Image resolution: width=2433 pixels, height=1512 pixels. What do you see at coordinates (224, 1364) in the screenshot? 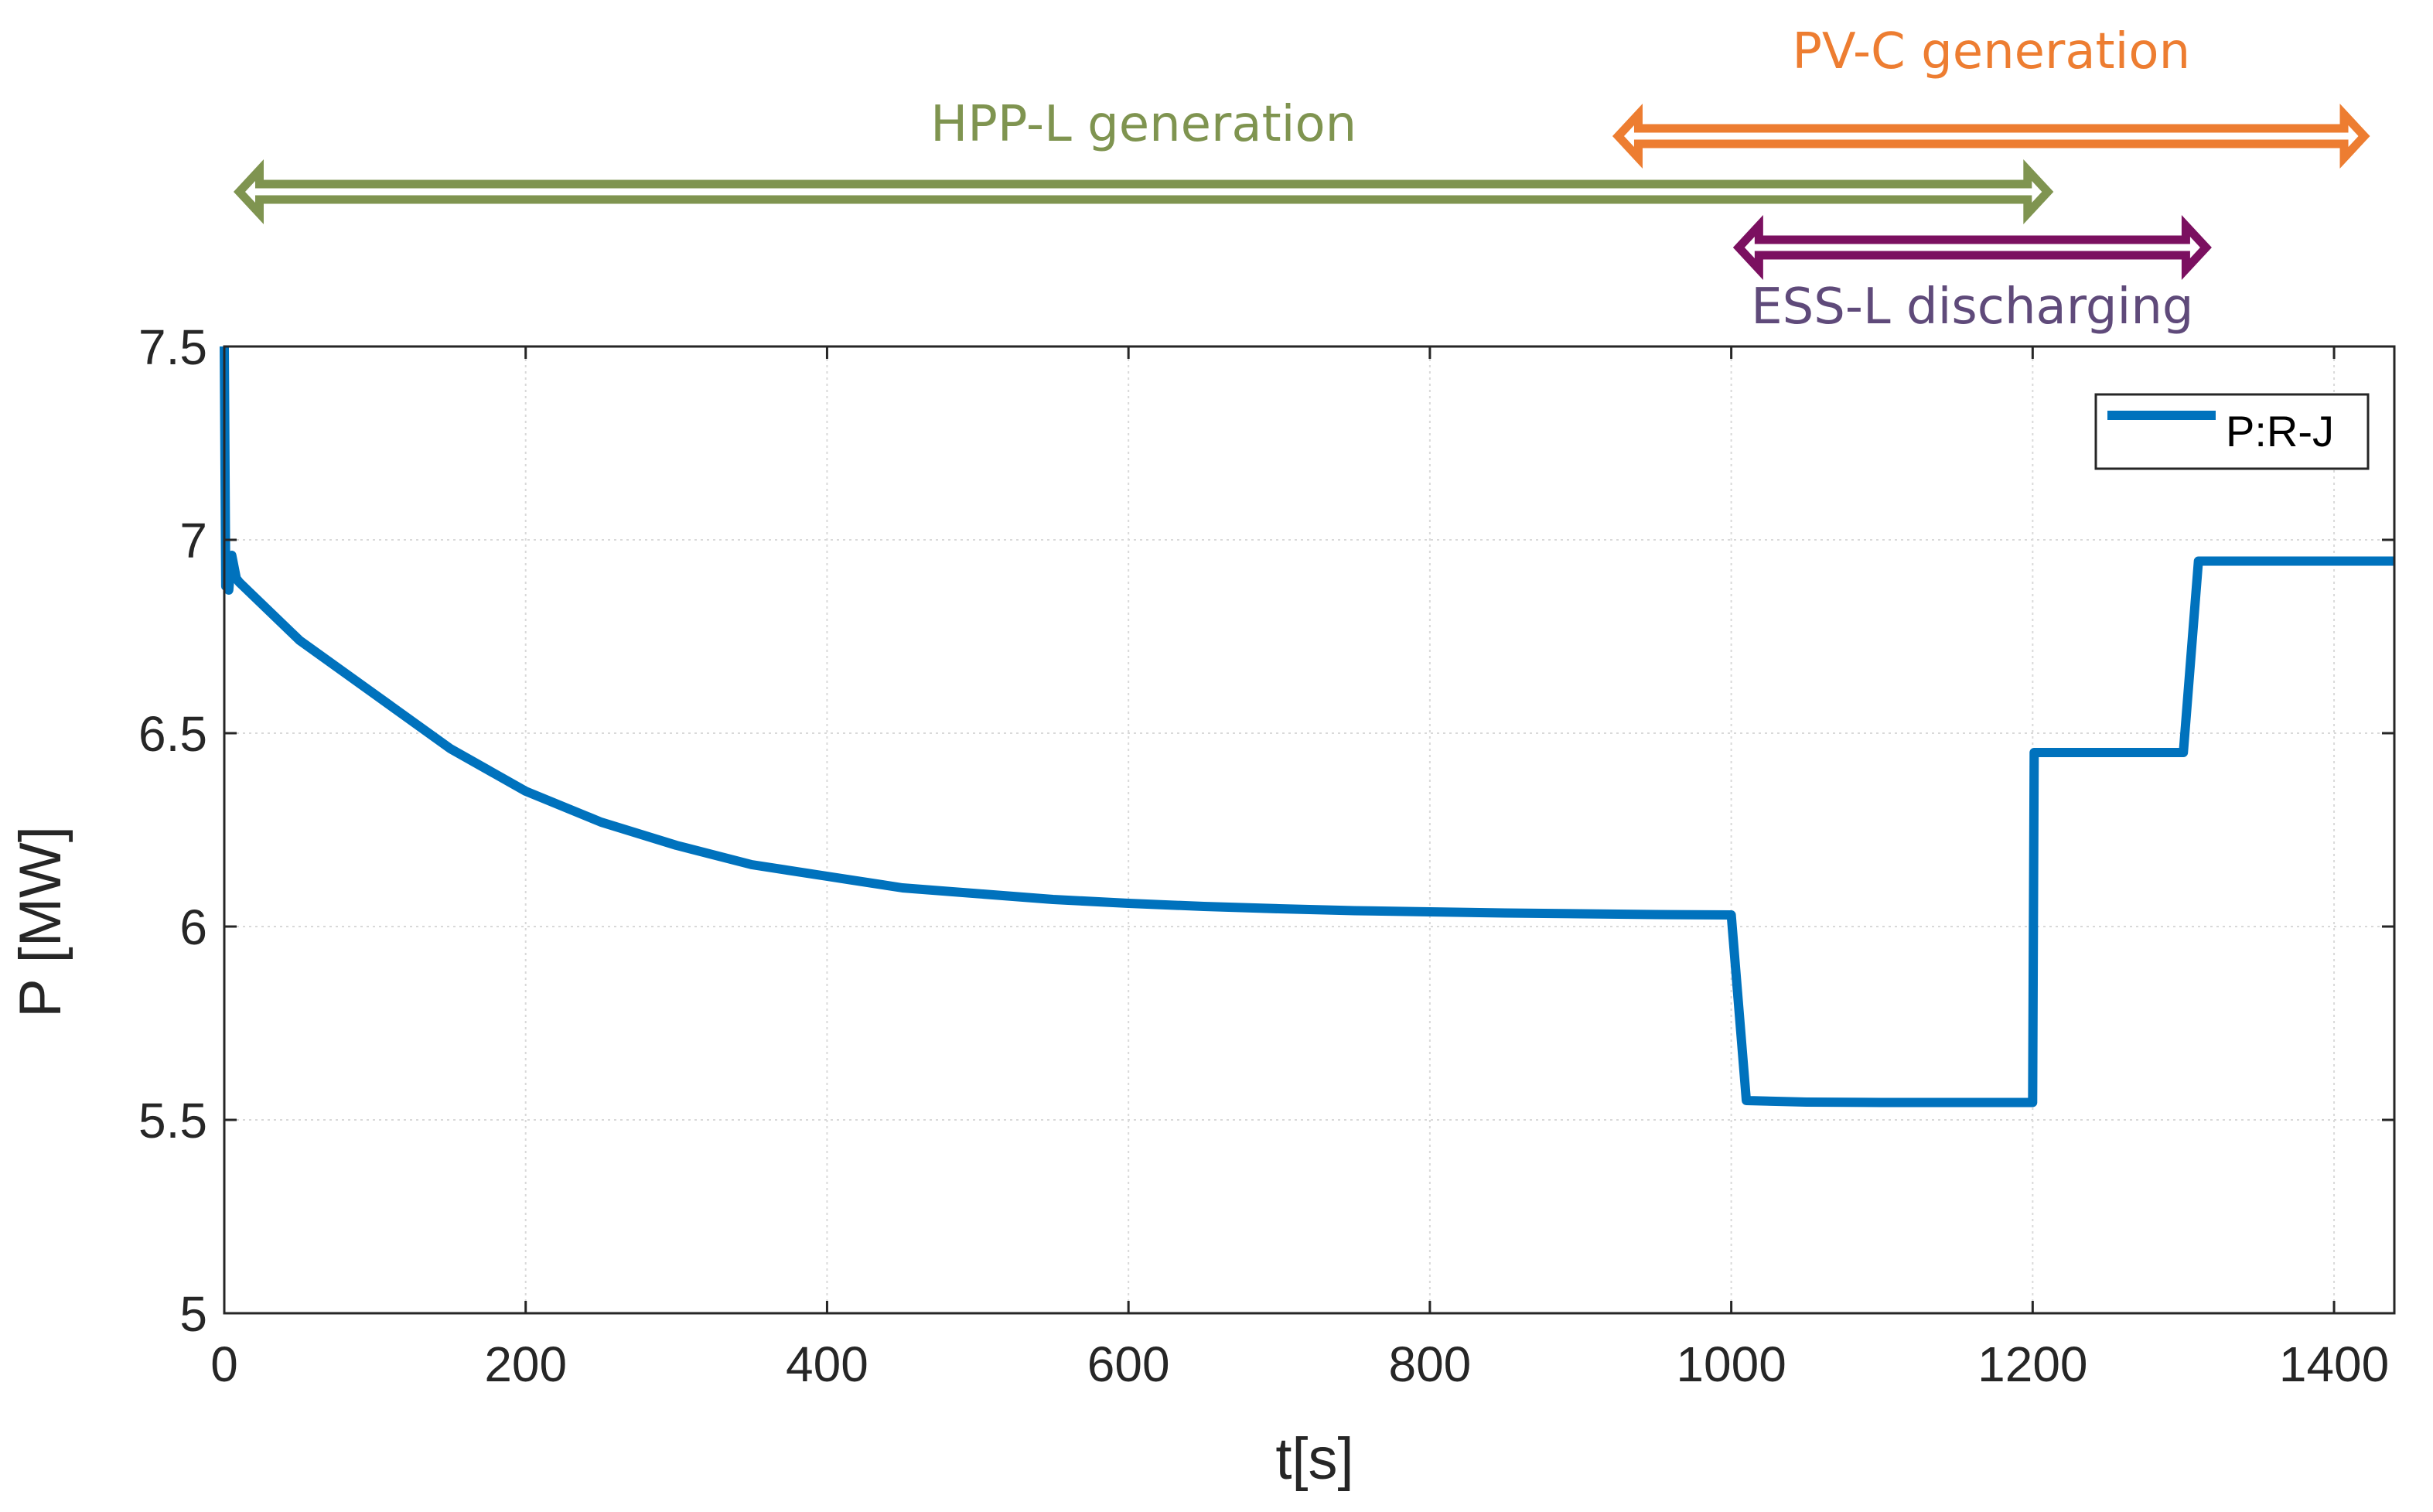
I see `x-tick-label: 0` at bounding box center [224, 1364].